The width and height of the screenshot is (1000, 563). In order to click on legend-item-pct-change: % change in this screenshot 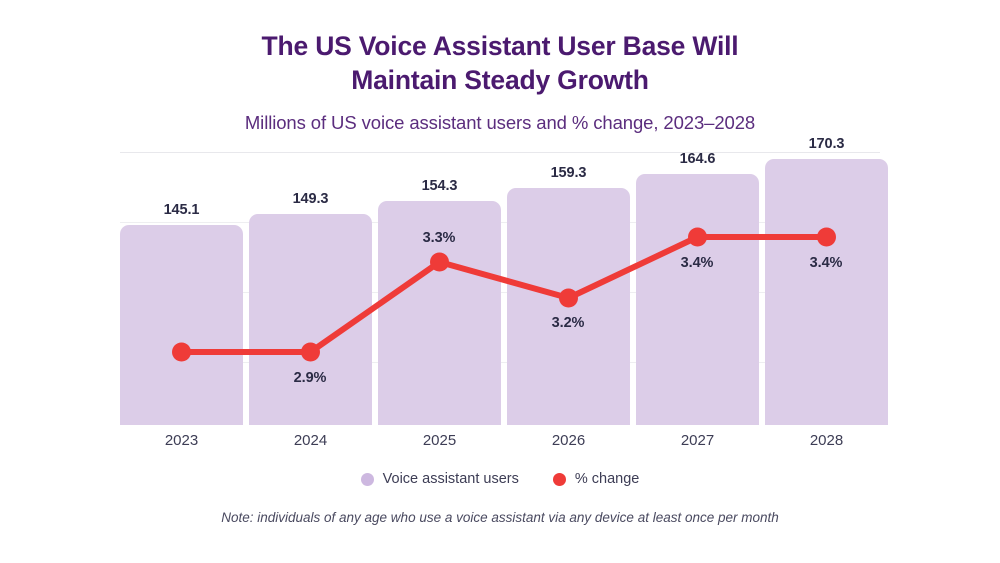, I will do `click(596, 479)`.